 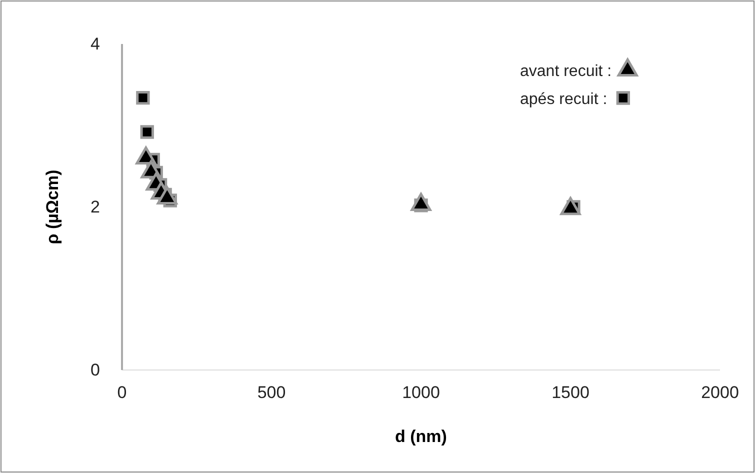 What do you see at coordinates (720, 392) in the screenshot?
I see `x-tick-label: 2000` at bounding box center [720, 392].